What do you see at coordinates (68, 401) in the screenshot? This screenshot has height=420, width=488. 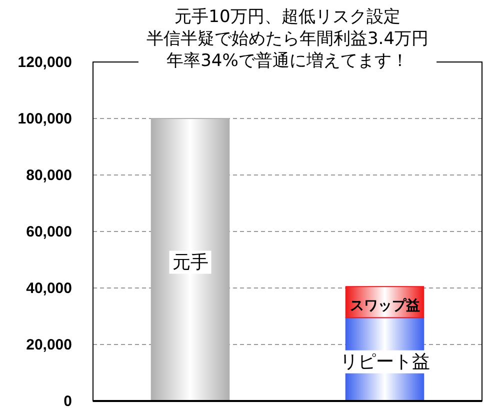 I see `y-tick-label: 0` at bounding box center [68, 401].